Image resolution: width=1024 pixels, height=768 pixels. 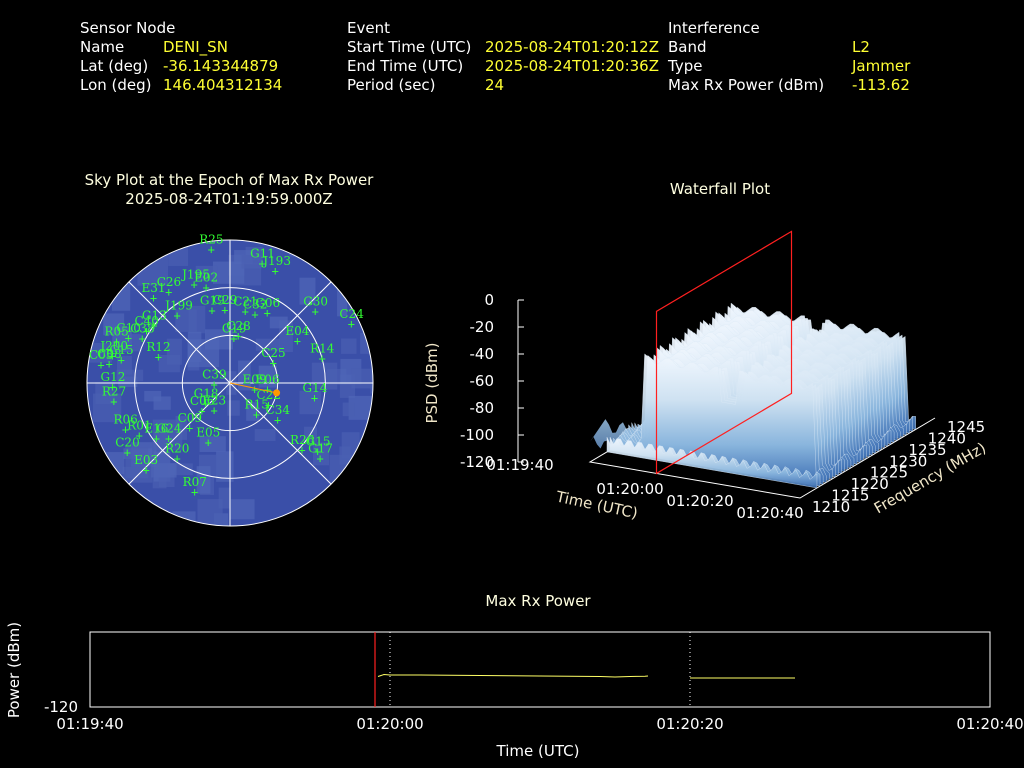 What do you see at coordinates (685, 66) in the screenshot?
I see `interference-type-label: Type` at bounding box center [685, 66].